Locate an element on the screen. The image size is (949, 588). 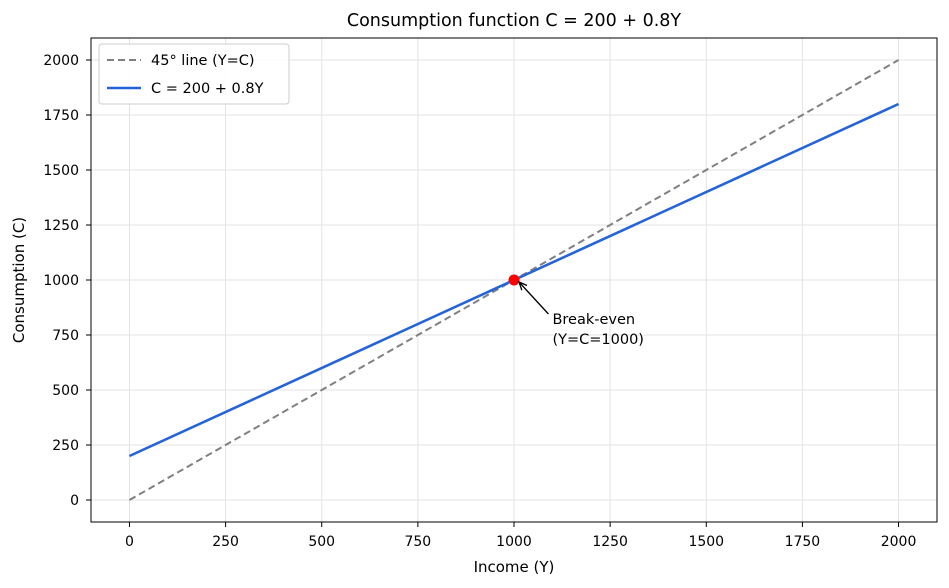
x-axis-label: Income (Y) is located at coordinates (514, 567).